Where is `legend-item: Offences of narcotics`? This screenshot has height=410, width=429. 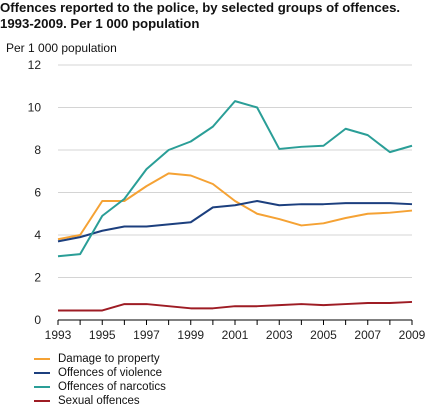
legend-item: Offences of narcotics is located at coordinates (100, 387).